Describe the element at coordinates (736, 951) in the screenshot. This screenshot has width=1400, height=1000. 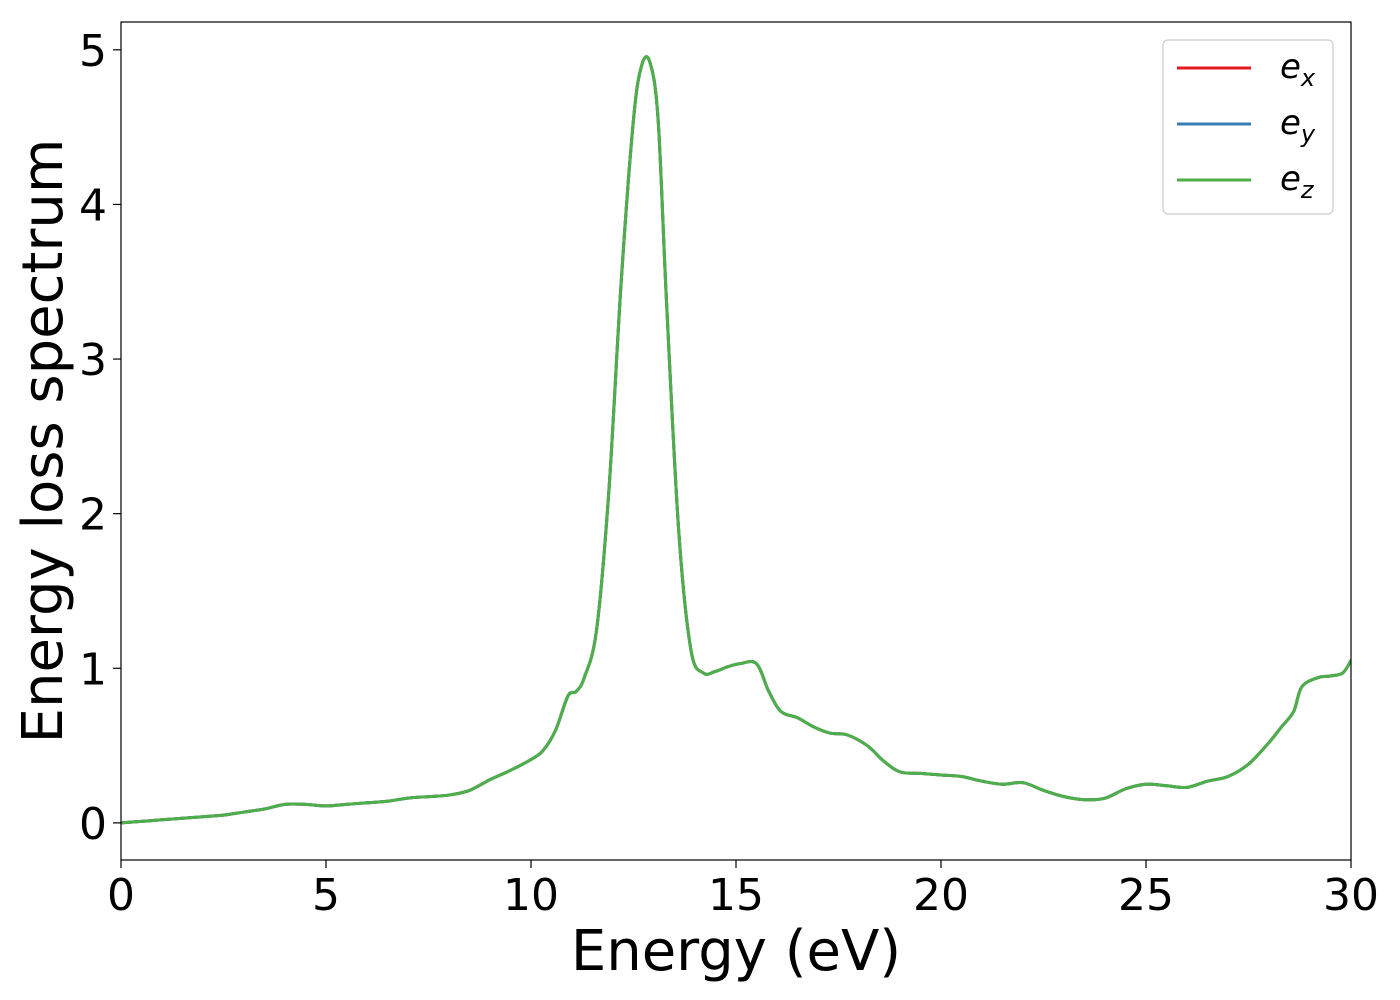
I see `x-axis-title: Energy (eV)` at that location.